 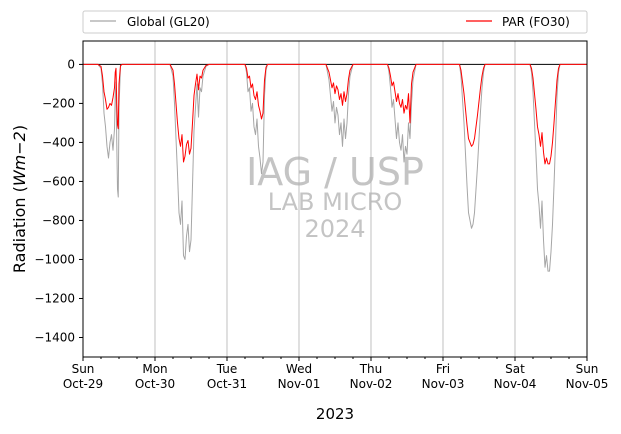 What do you see at coordinates (54, 259) in the screenshot?
I see `y-tick-label: −1000` at bounding box center [54, 259].